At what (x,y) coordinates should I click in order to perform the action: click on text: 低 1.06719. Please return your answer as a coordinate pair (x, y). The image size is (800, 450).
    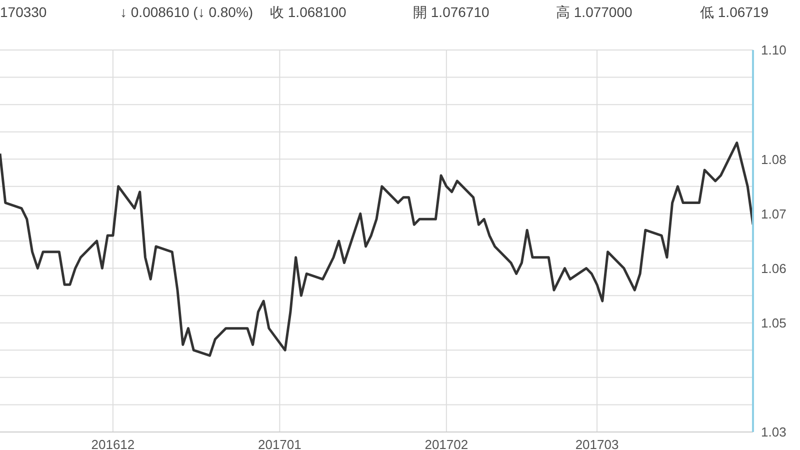
    Looking at the image, I should click on (734, 13).